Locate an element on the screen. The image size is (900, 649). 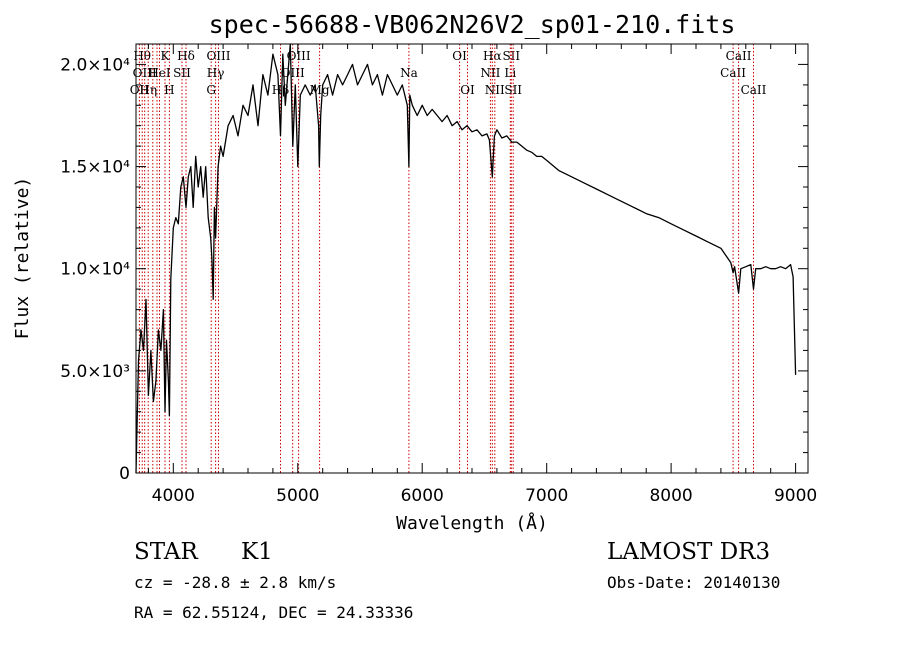
spectral-line-label: Hη is located at coordinates (148, 90).